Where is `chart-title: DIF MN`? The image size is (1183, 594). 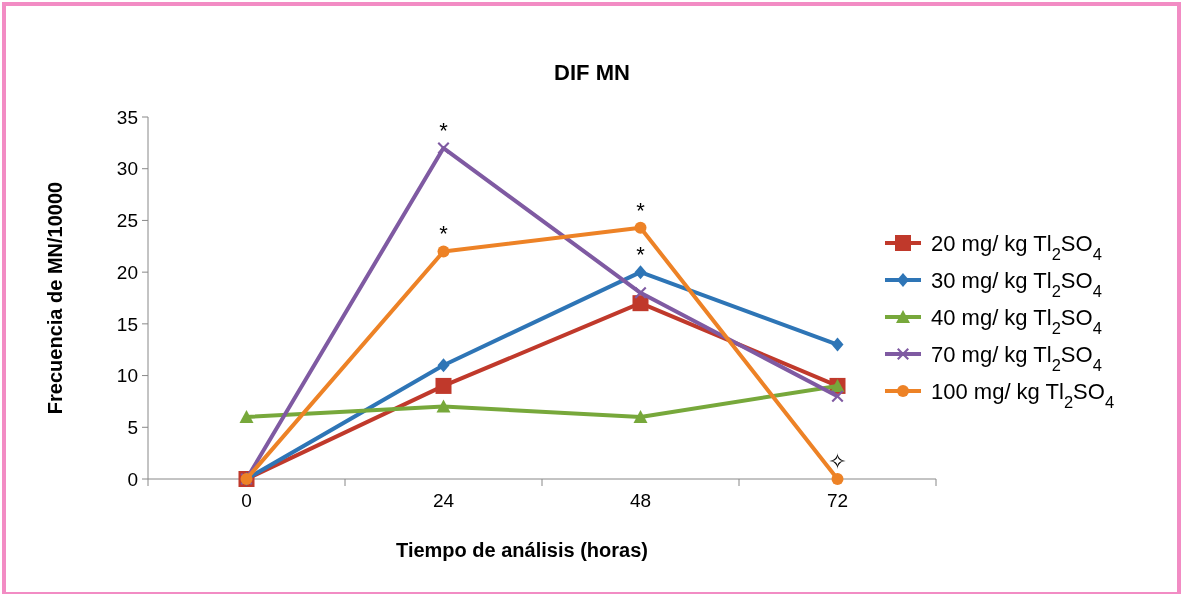
chart-title: DIF MN is located at coordinates (592, 72).